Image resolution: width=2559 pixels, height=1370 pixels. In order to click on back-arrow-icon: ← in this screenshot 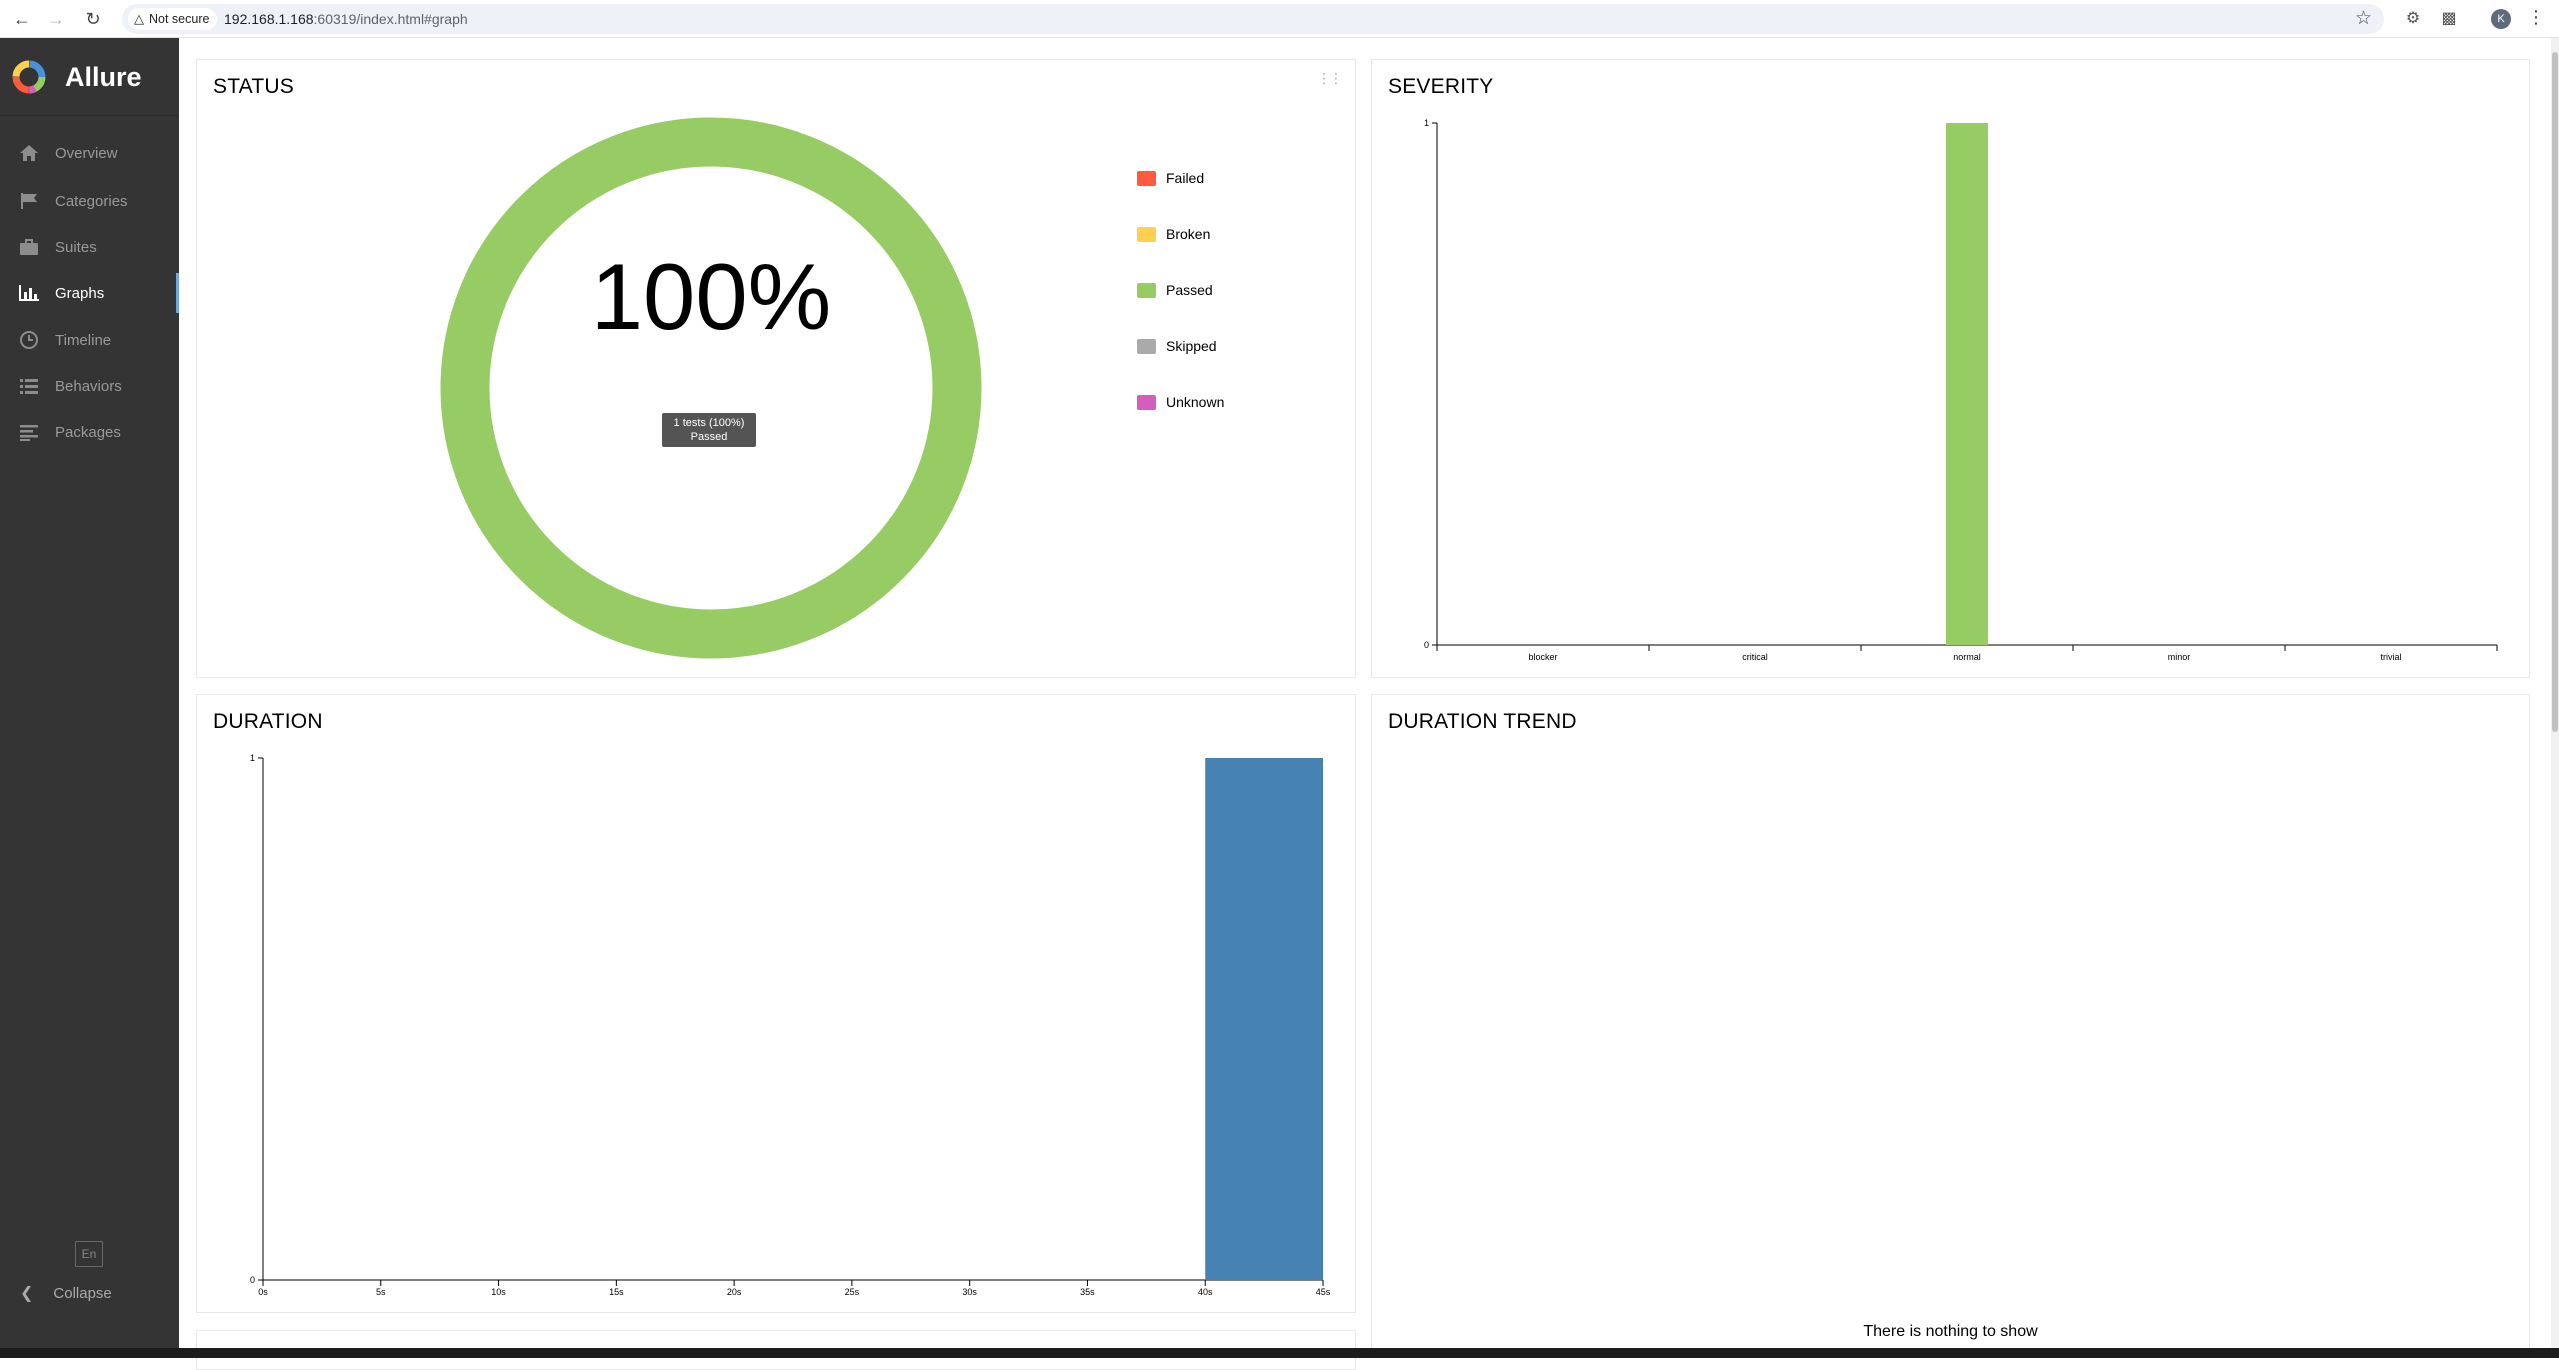, I will do `click(22, 19)`.